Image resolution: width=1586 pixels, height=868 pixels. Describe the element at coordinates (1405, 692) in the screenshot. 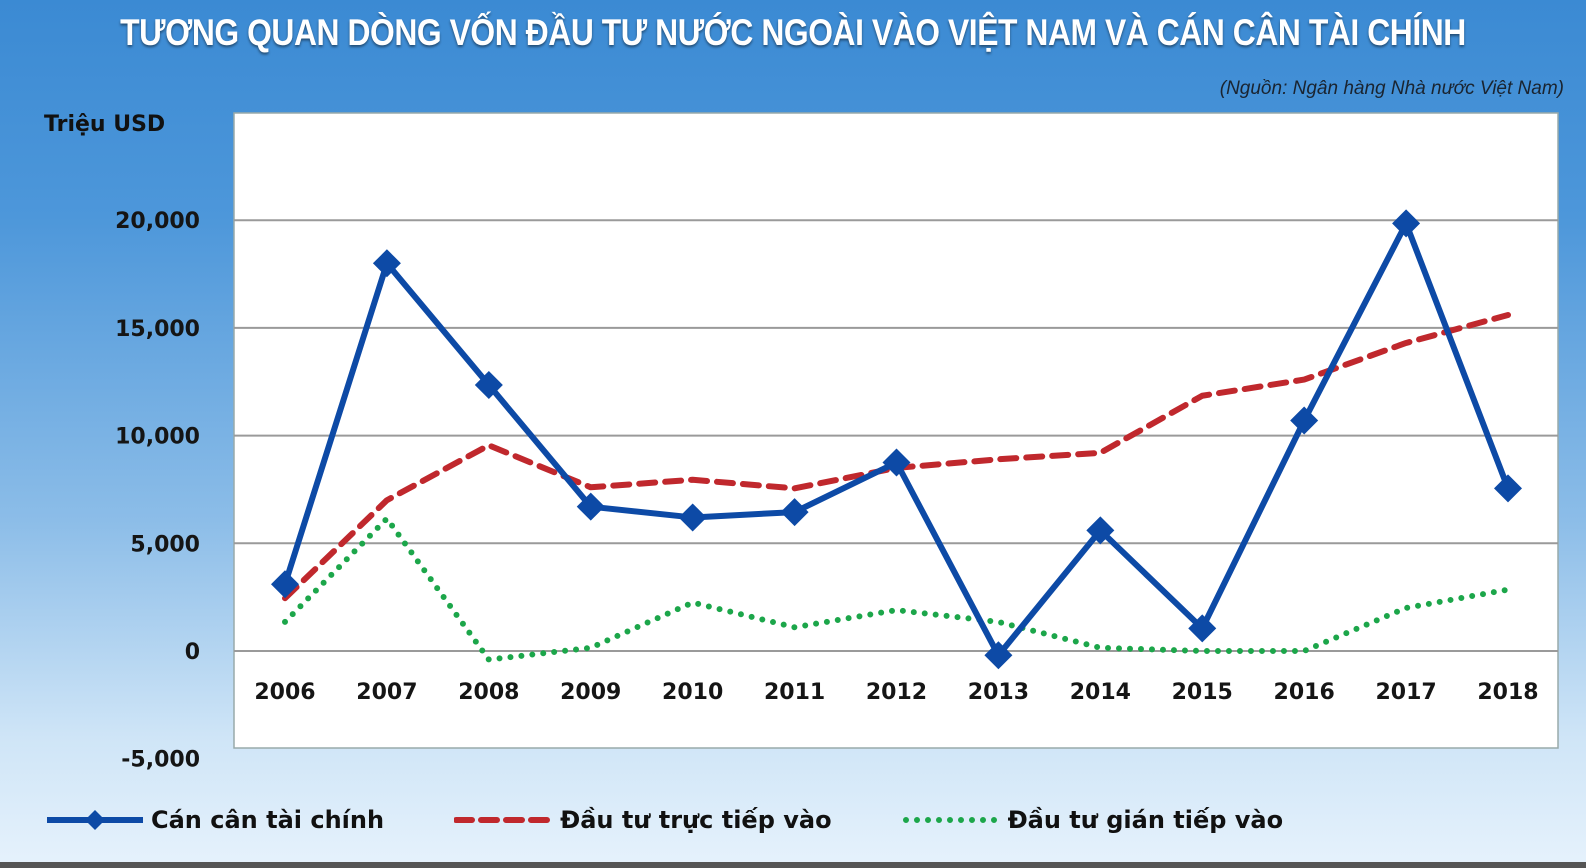

I see `x-tick-label: 2017` at that location.